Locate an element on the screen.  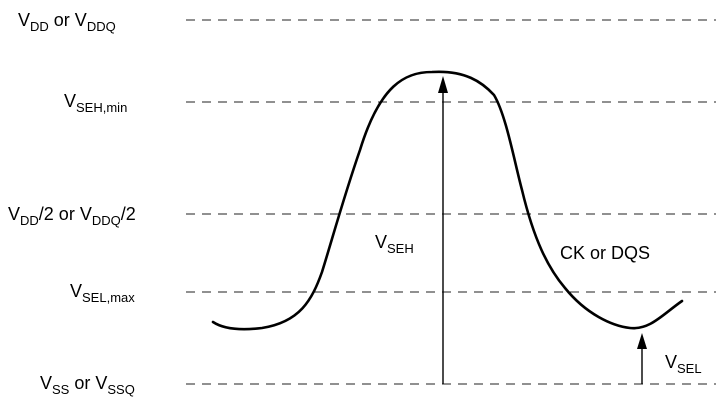
vsel-arrow-head is located at coordinates (642, 341).